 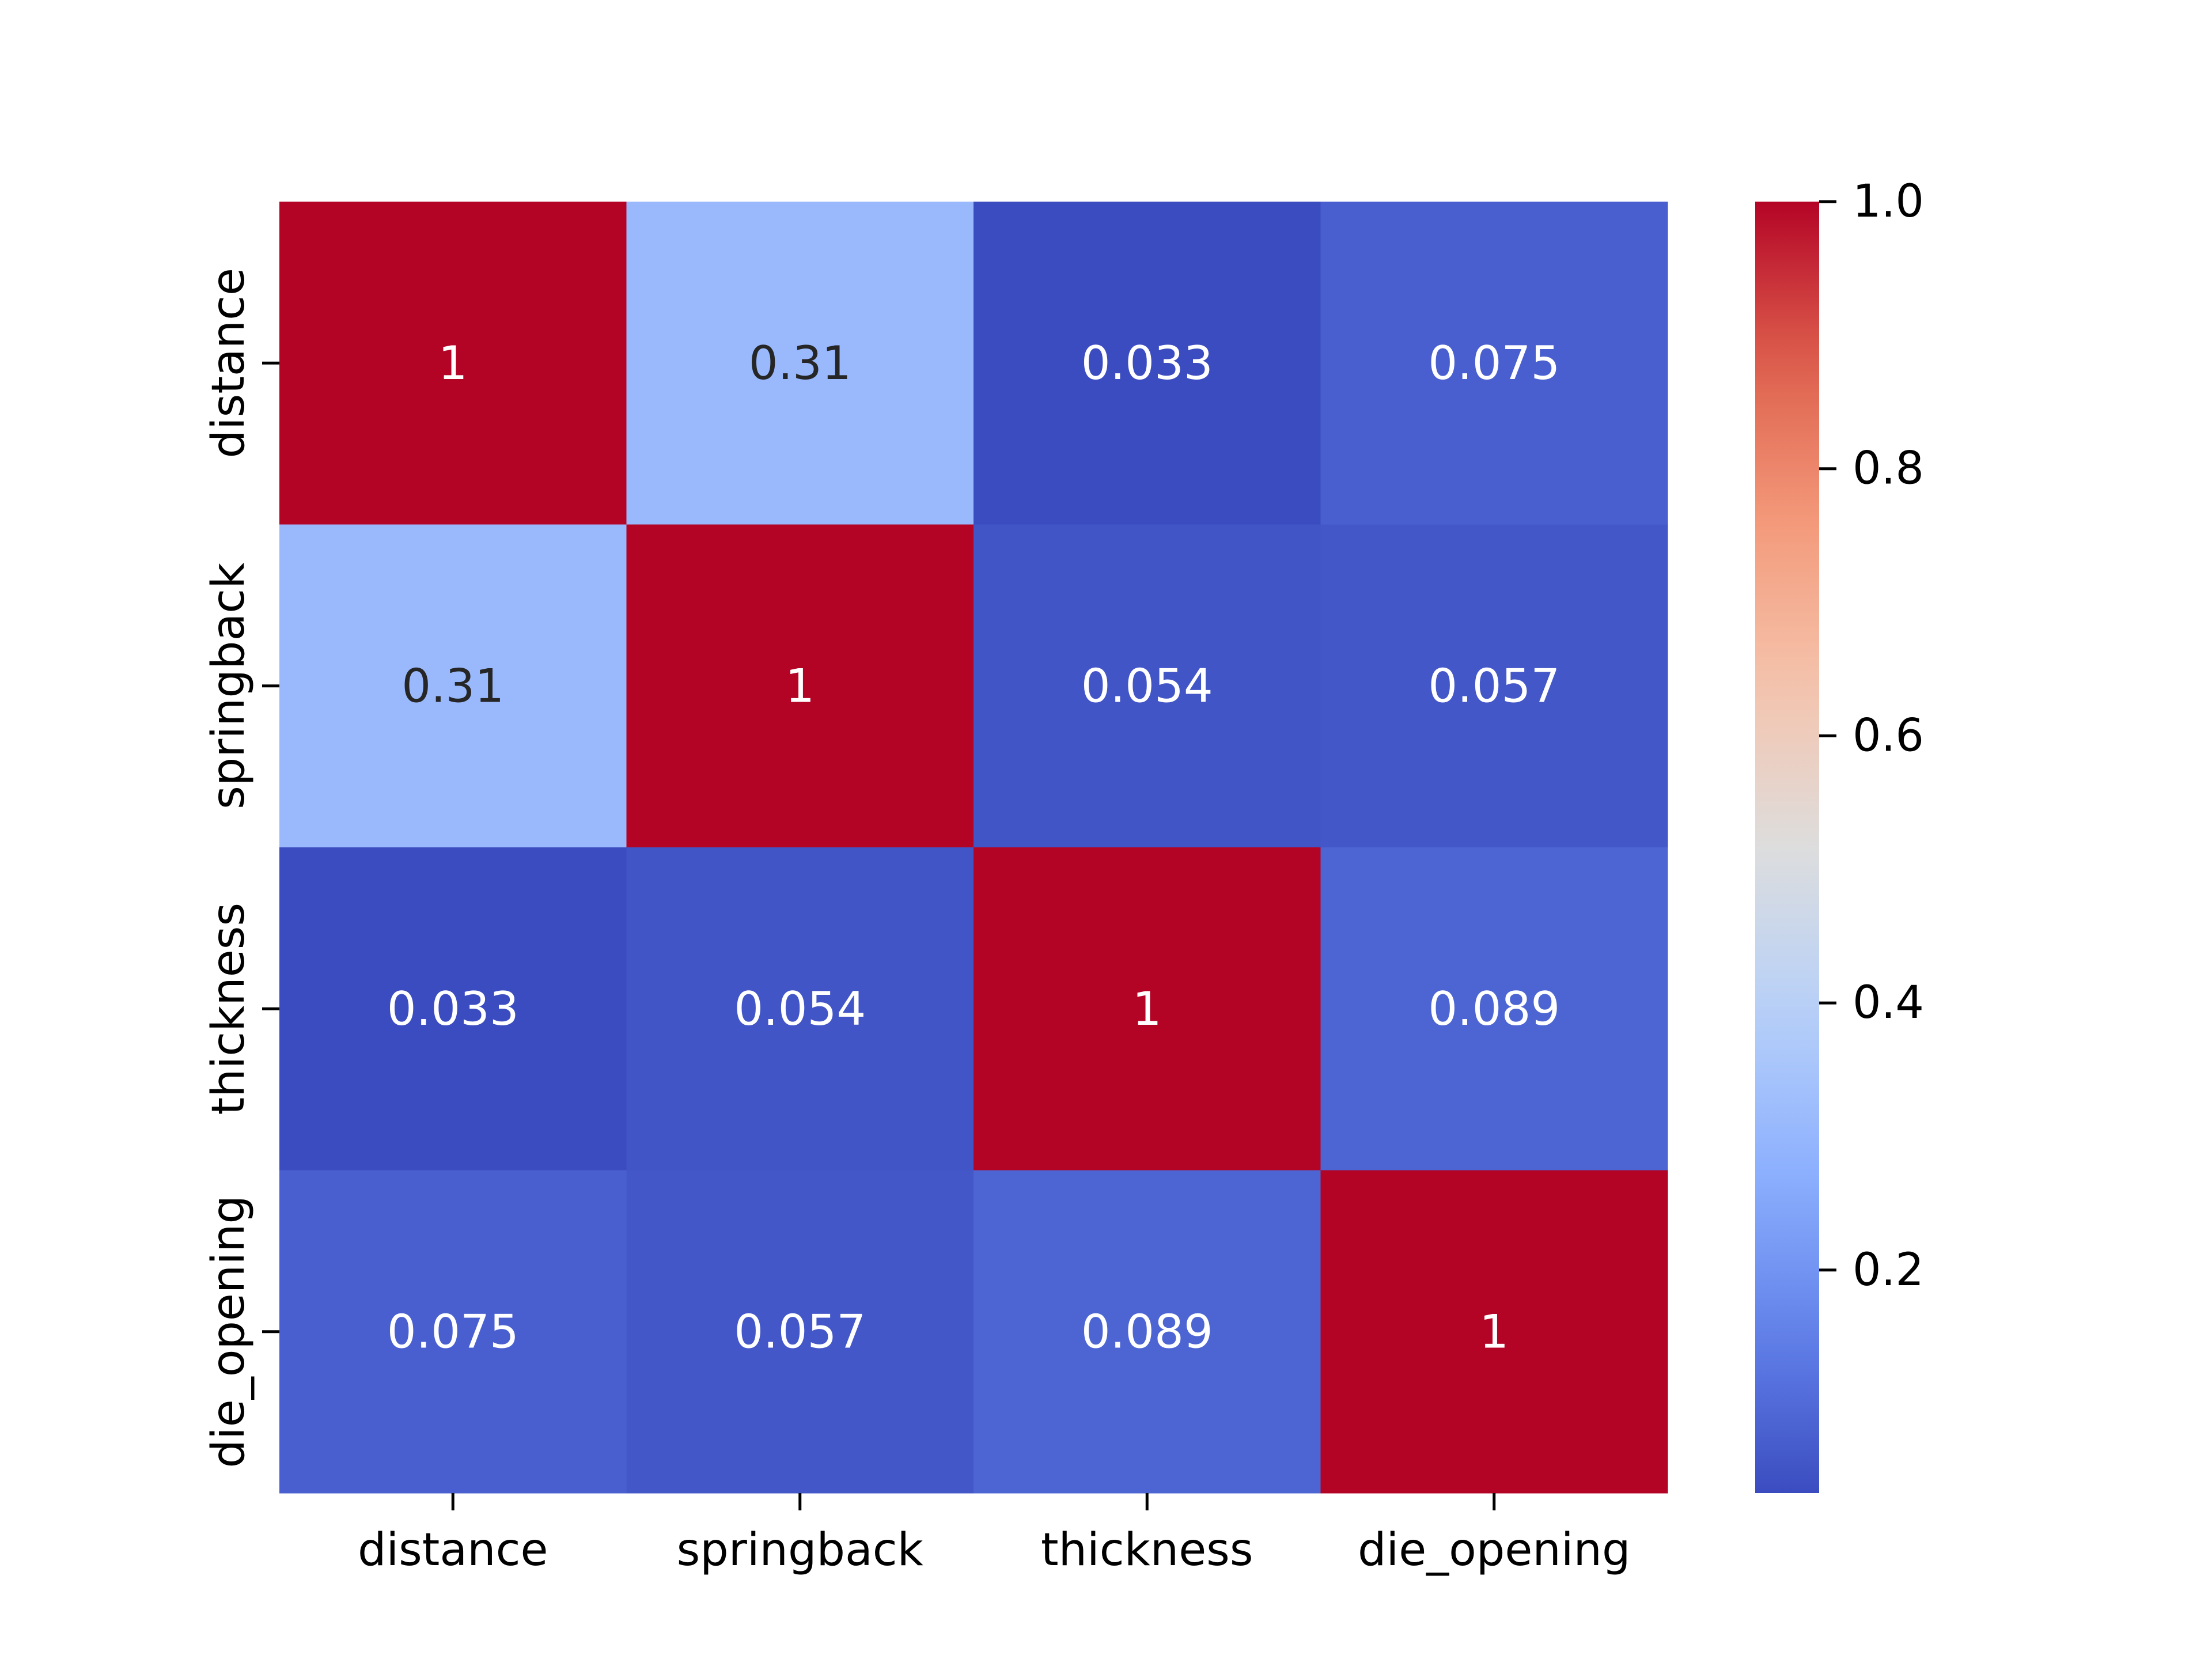 I want to click on heatmap-cell-distance-die_opening, so click(x=1494, y=363).